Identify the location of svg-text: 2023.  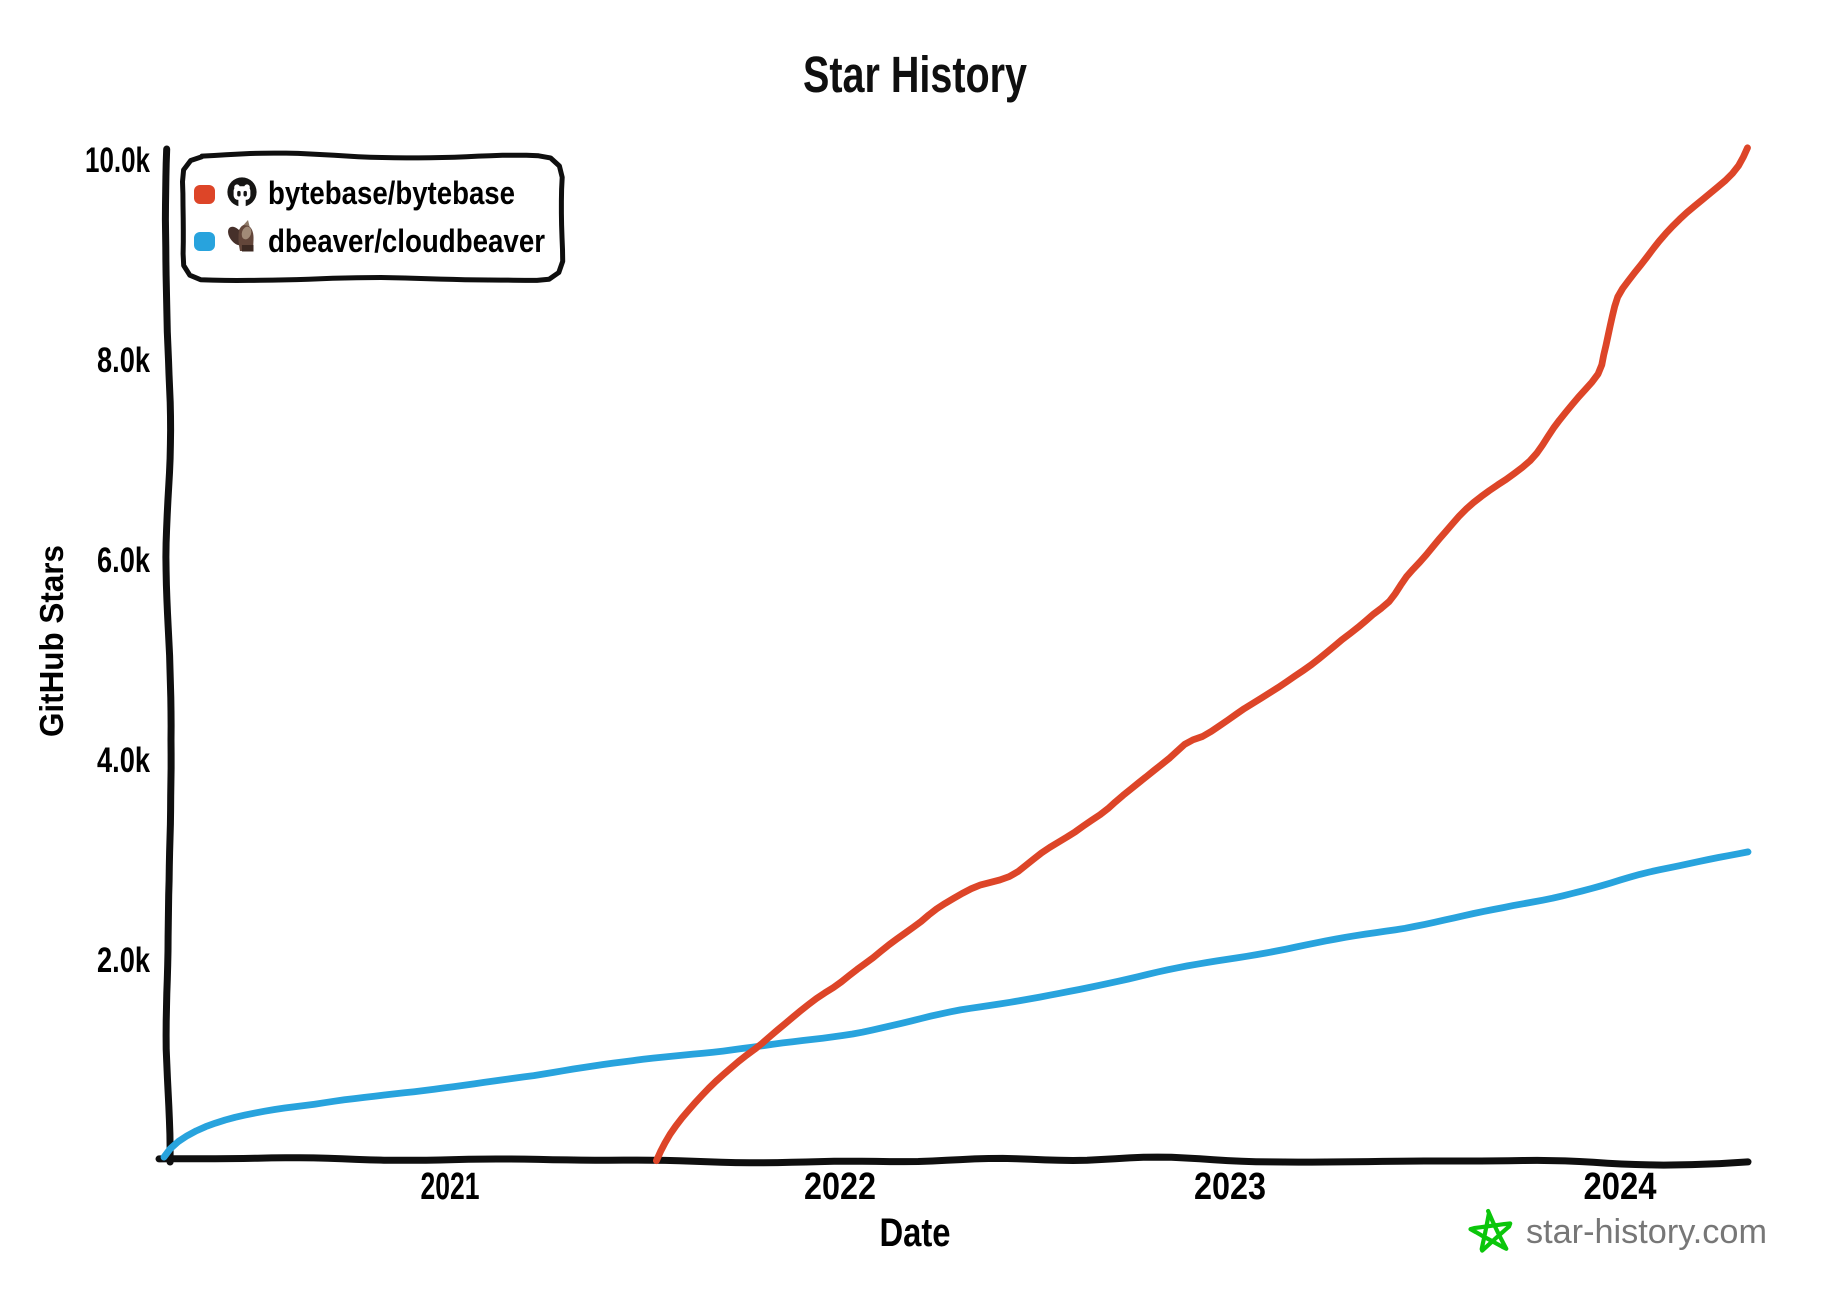
(1230, 1187).